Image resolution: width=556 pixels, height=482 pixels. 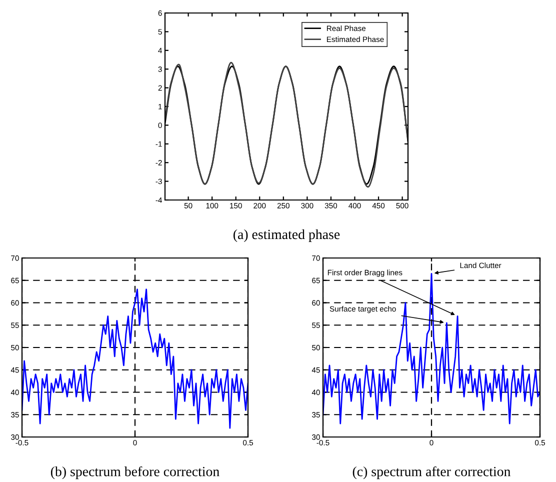 What do you see at coordinates (135, 473) in the screenshot?
I see `x-axis-title: (b) spectrum before correction` at bounding box center [135, 473].